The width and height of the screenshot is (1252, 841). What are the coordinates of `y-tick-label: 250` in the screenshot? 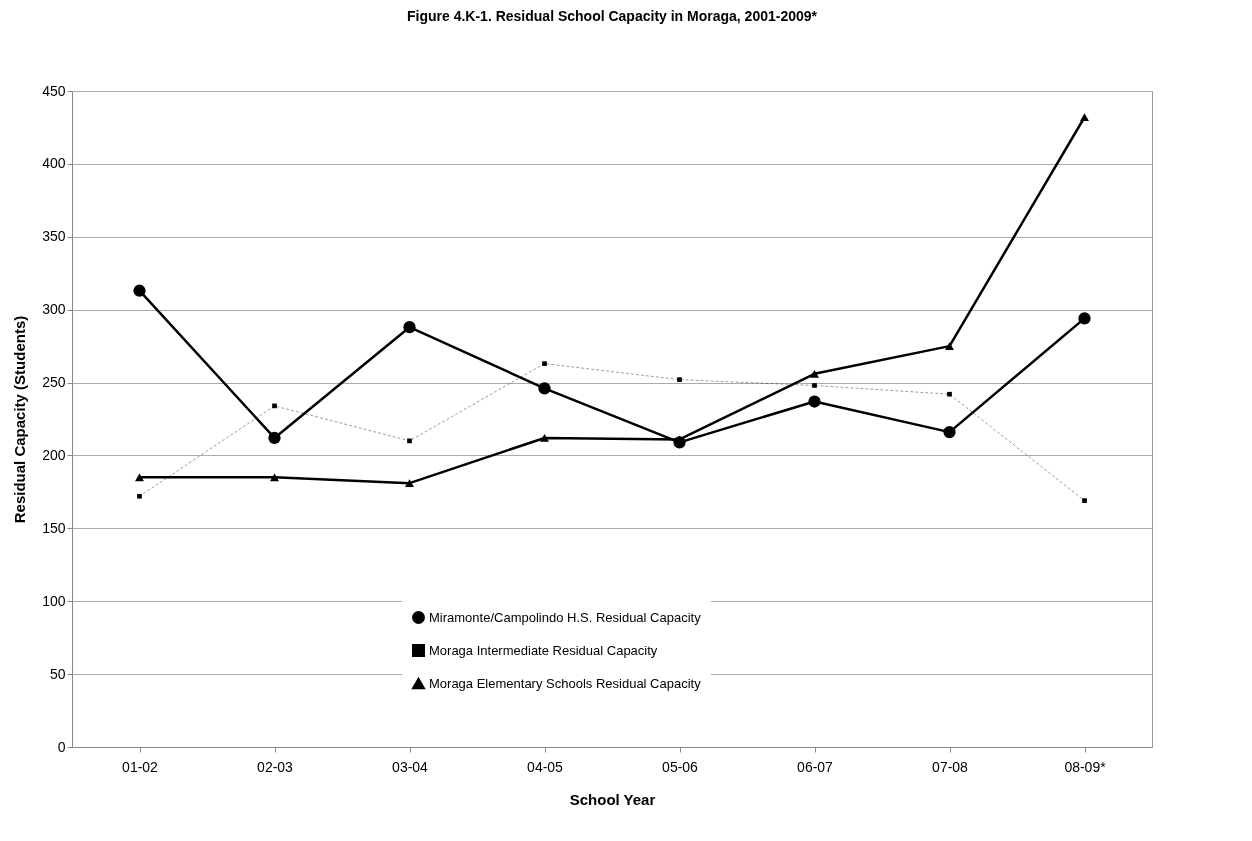 It's located at (54, 382).